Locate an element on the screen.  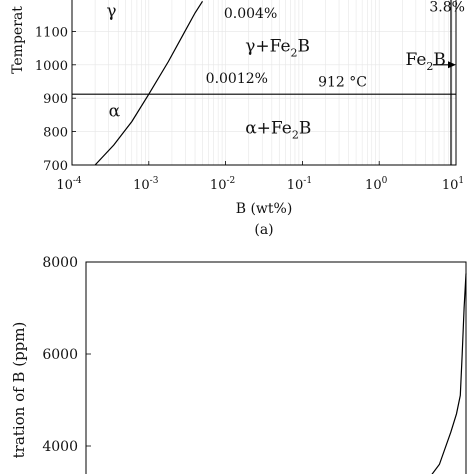
annotation-label: 912 °C is located at coordinates (342, 83).